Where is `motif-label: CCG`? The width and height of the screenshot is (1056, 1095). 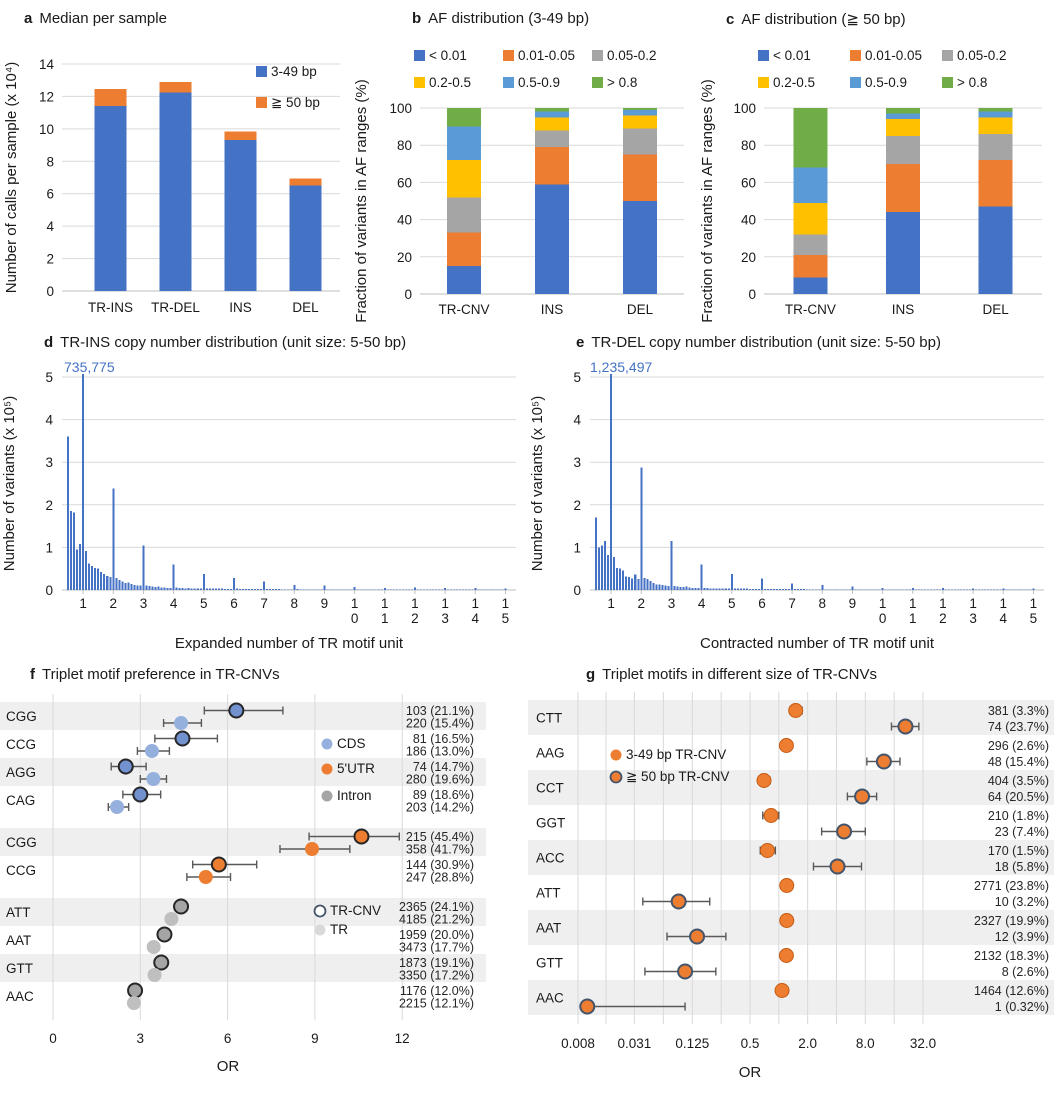
motif-label: CCG is located at coordinates (21, 870).